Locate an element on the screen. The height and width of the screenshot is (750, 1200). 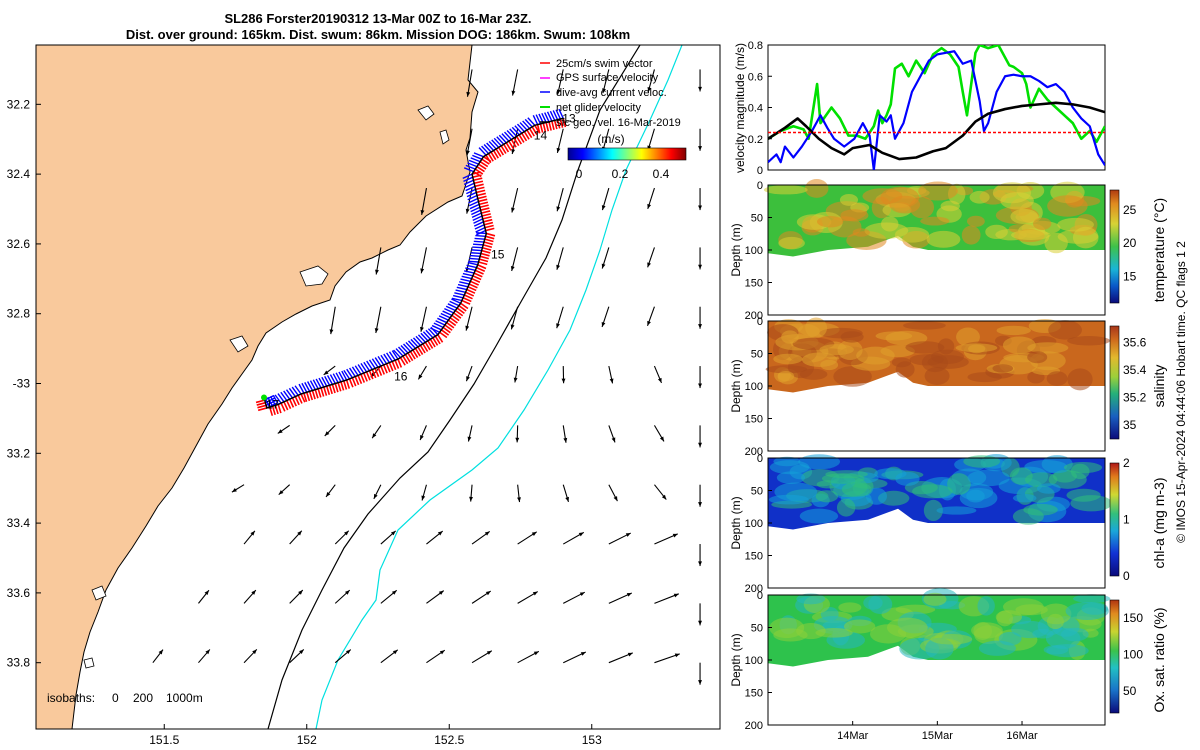
section-xtick-label: 15Mar is located at coordinates (938, 736).